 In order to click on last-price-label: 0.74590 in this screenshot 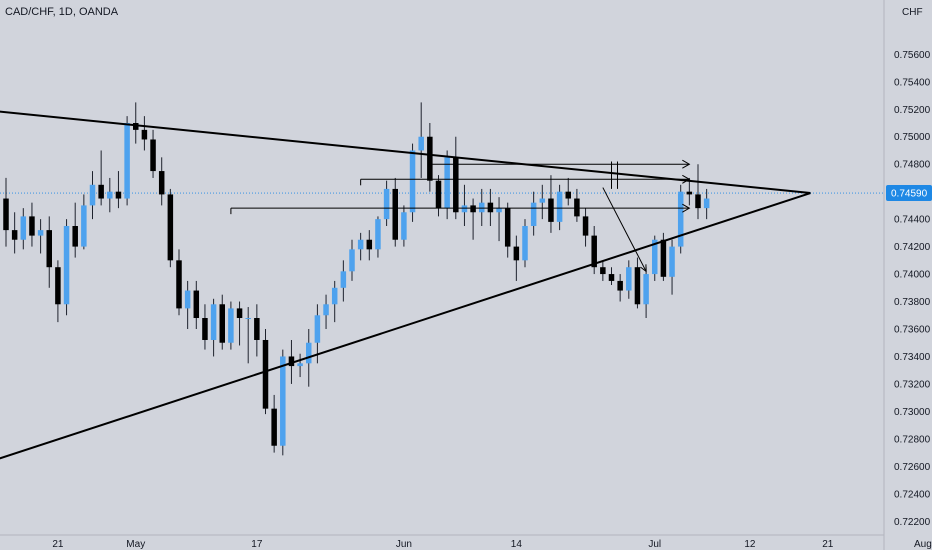, I will do `click(909, 194)`.